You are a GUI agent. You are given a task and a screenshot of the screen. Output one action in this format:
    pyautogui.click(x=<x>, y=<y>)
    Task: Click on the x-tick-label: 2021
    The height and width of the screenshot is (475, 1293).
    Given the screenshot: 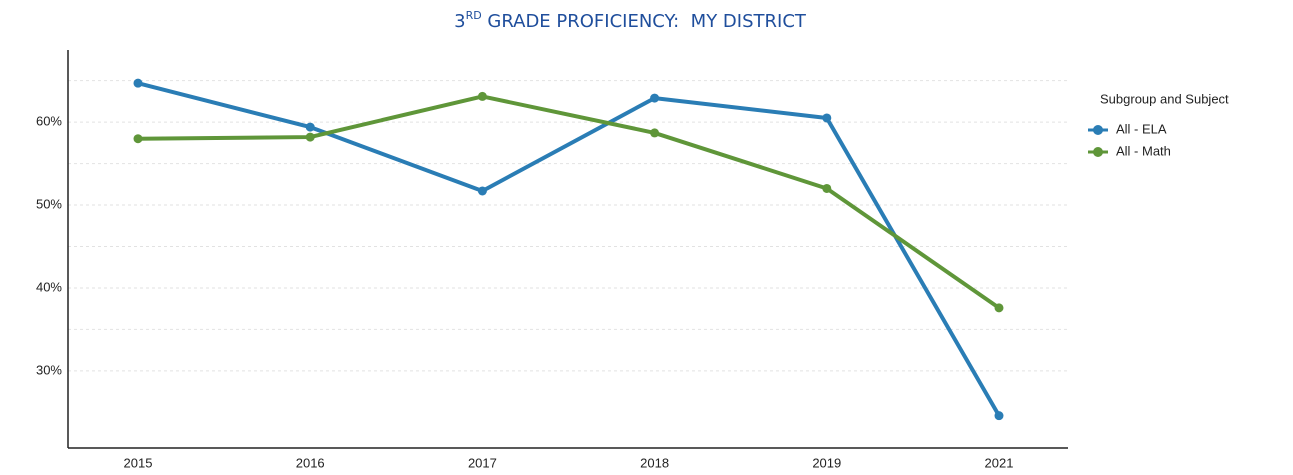 What is the action you would take?
    pyautogui.click(x=999, y=462)
    